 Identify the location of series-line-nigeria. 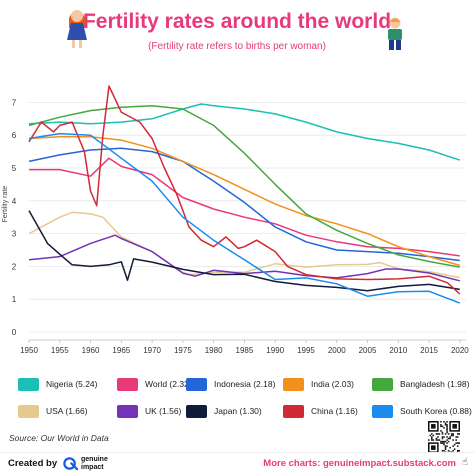
(244, 132).